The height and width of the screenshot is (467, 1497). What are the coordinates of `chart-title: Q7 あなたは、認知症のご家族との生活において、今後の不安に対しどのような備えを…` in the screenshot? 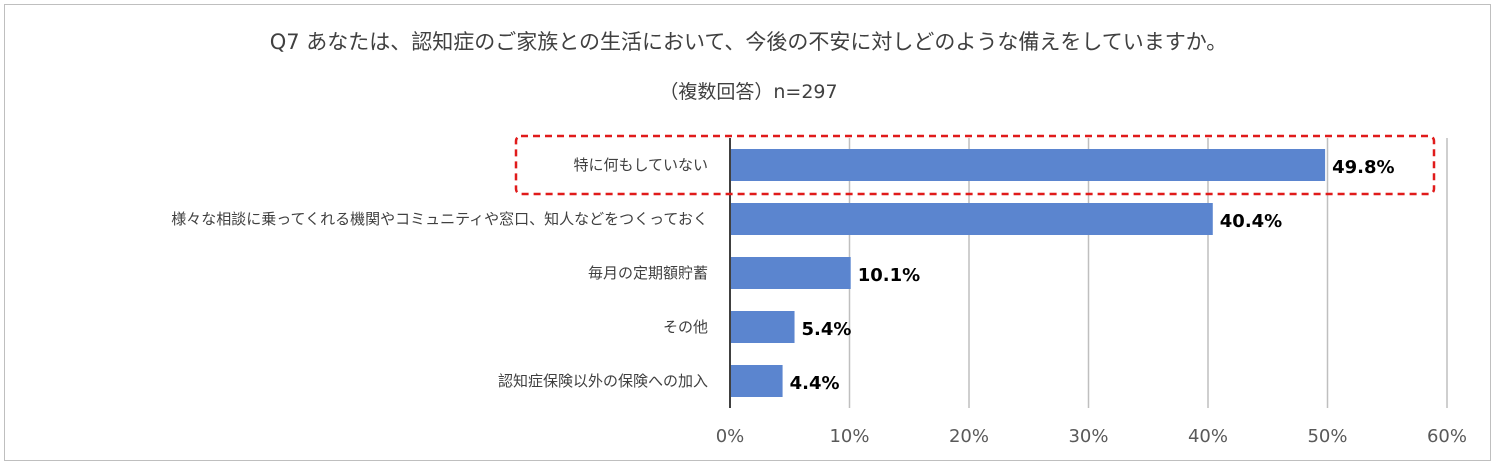 It's located at (748, 42).